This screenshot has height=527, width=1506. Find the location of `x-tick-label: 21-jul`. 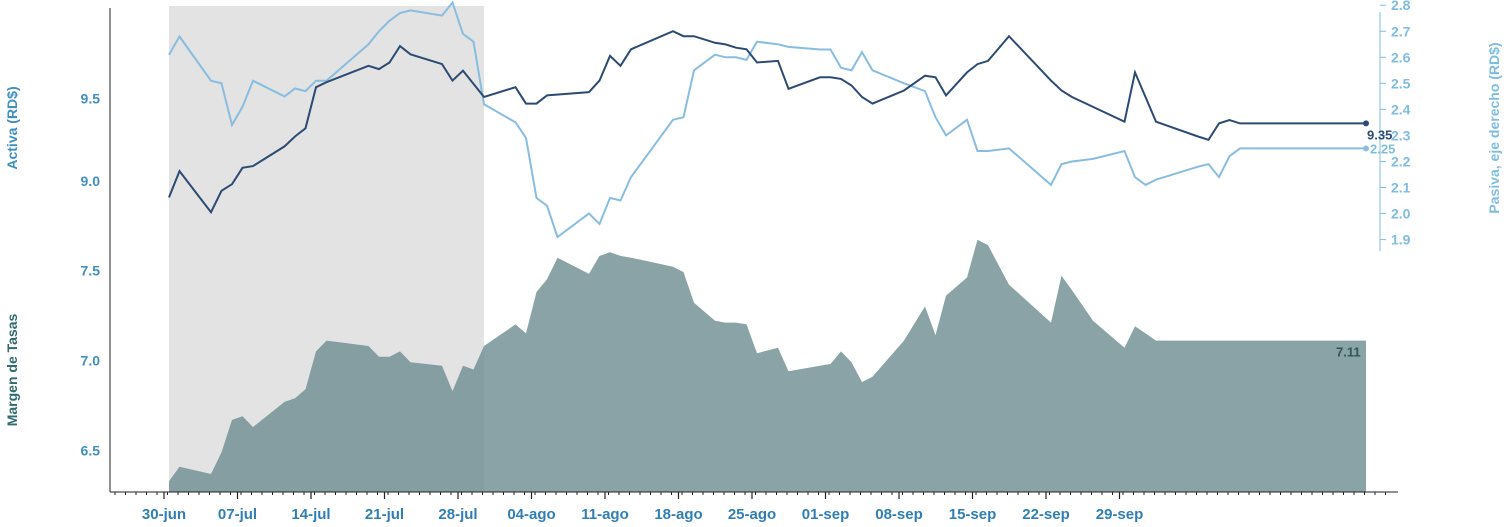

x-tick-label: 21-jul is located at coordinates (384, 514).